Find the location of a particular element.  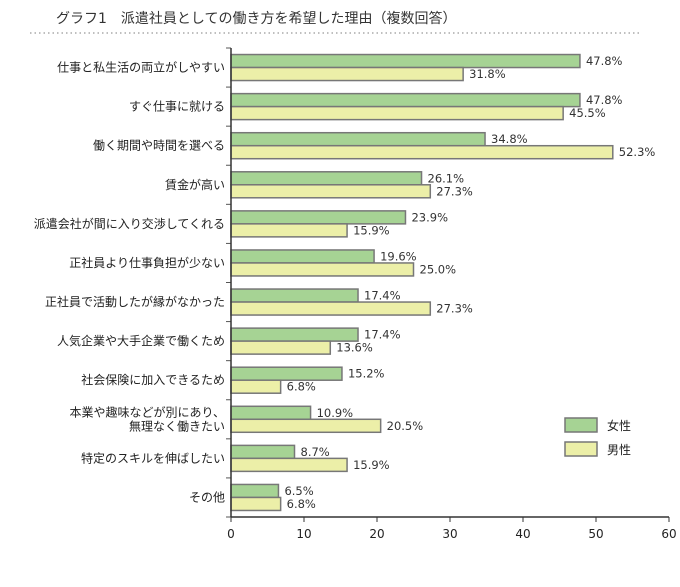

category-label: 仕事と私生活の両立がしやすい is located at coordinates (141, 67).